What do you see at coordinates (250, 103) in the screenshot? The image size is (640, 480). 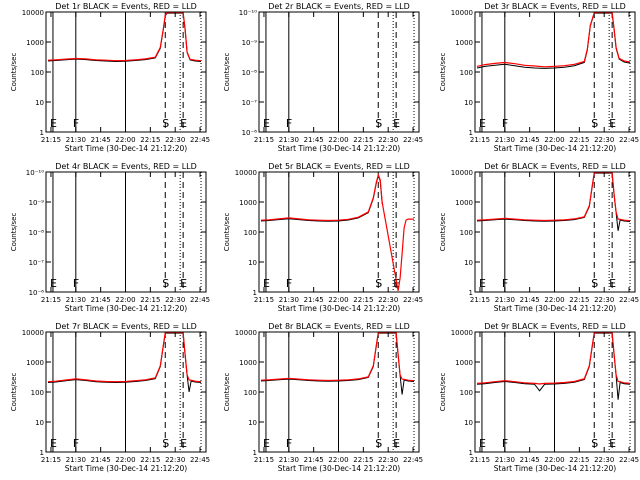 I see `y-tick-label: 10⁻⁷` at bounding box center [250, 103].